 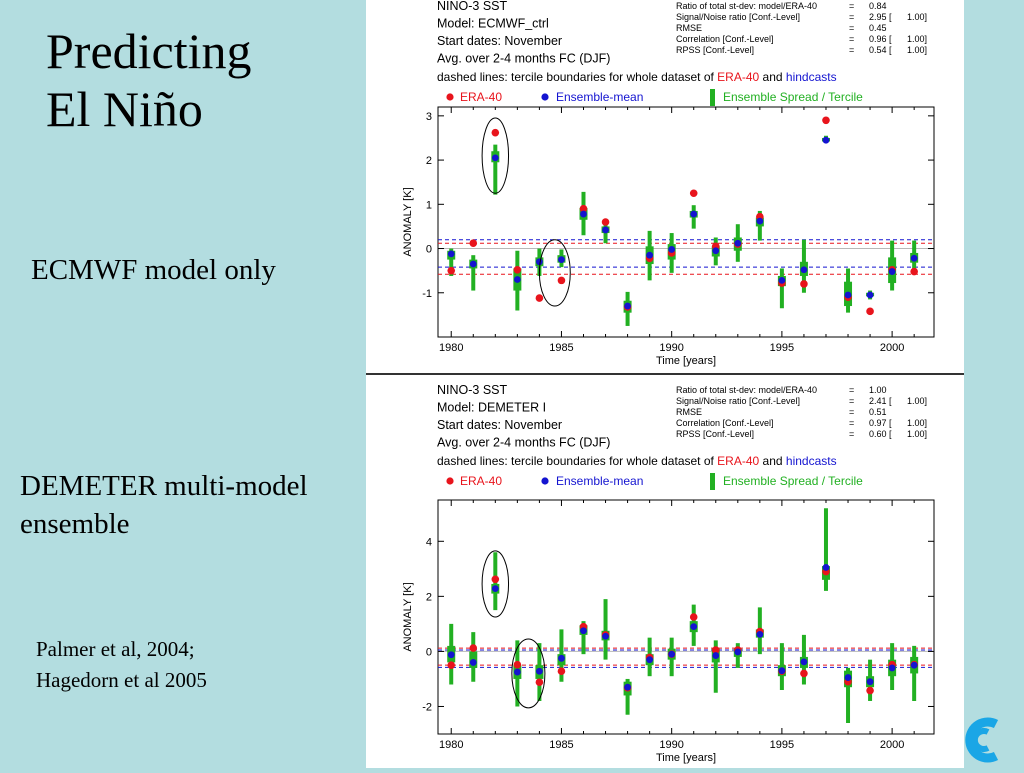 What do you see at coordinates (738, 17) in the screenshot?
I see `stat-label: Signal/Noise ratio [Conf.-Level]` at bounding box center [738, 17].